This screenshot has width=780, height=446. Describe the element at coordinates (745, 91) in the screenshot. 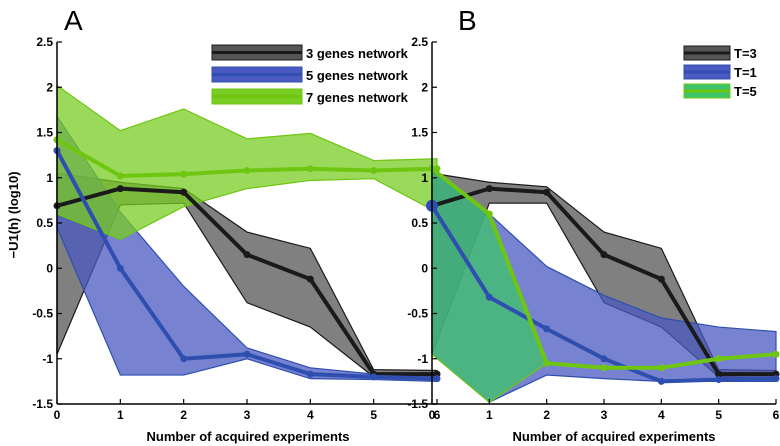

I see `legend-label: T=5` at that location.